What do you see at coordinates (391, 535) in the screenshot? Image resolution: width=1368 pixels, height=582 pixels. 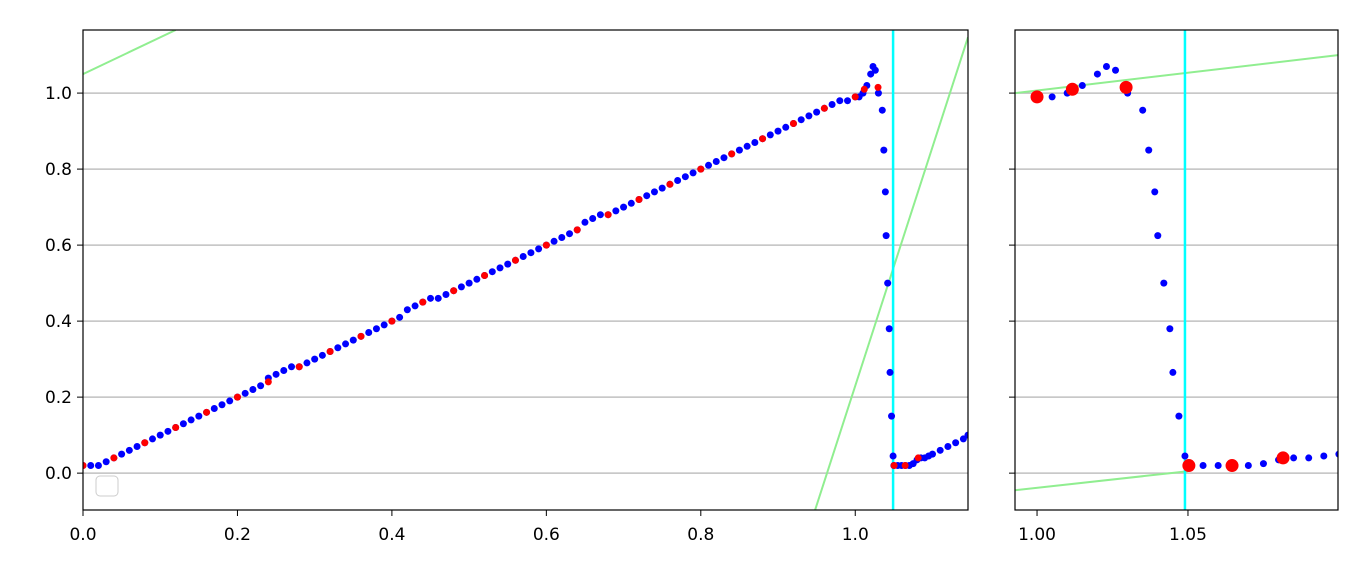 I see `x-tick-label: 0.4` at bounding box center [391, 535].